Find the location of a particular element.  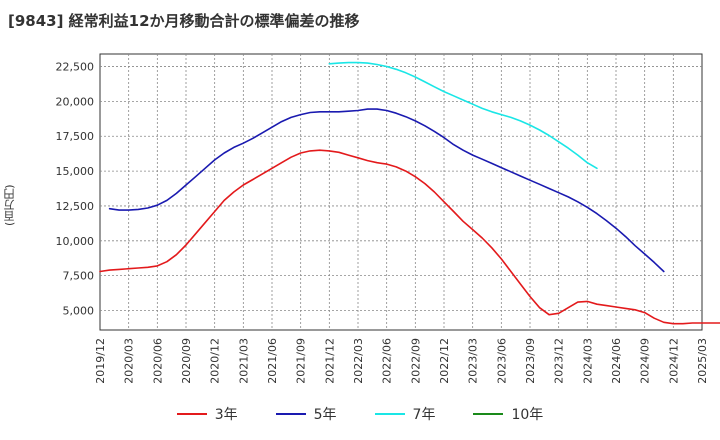

y-tick-label: 5,000 is located at coordinates (79, 310).